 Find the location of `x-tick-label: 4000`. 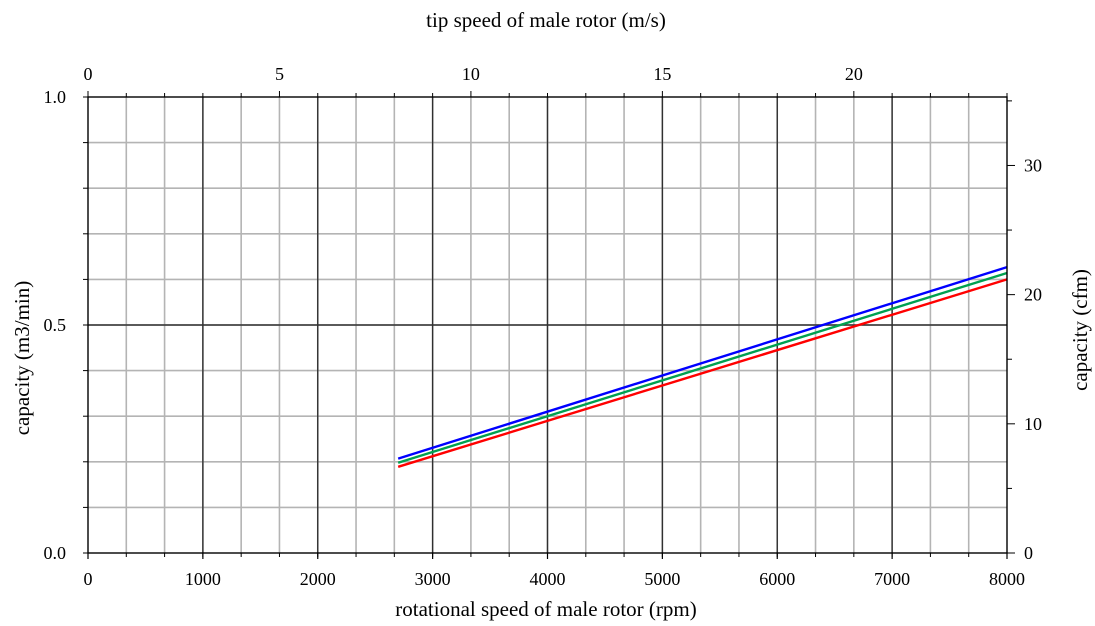

x-tick-label: 4000 is located at coordinates (548, 579).